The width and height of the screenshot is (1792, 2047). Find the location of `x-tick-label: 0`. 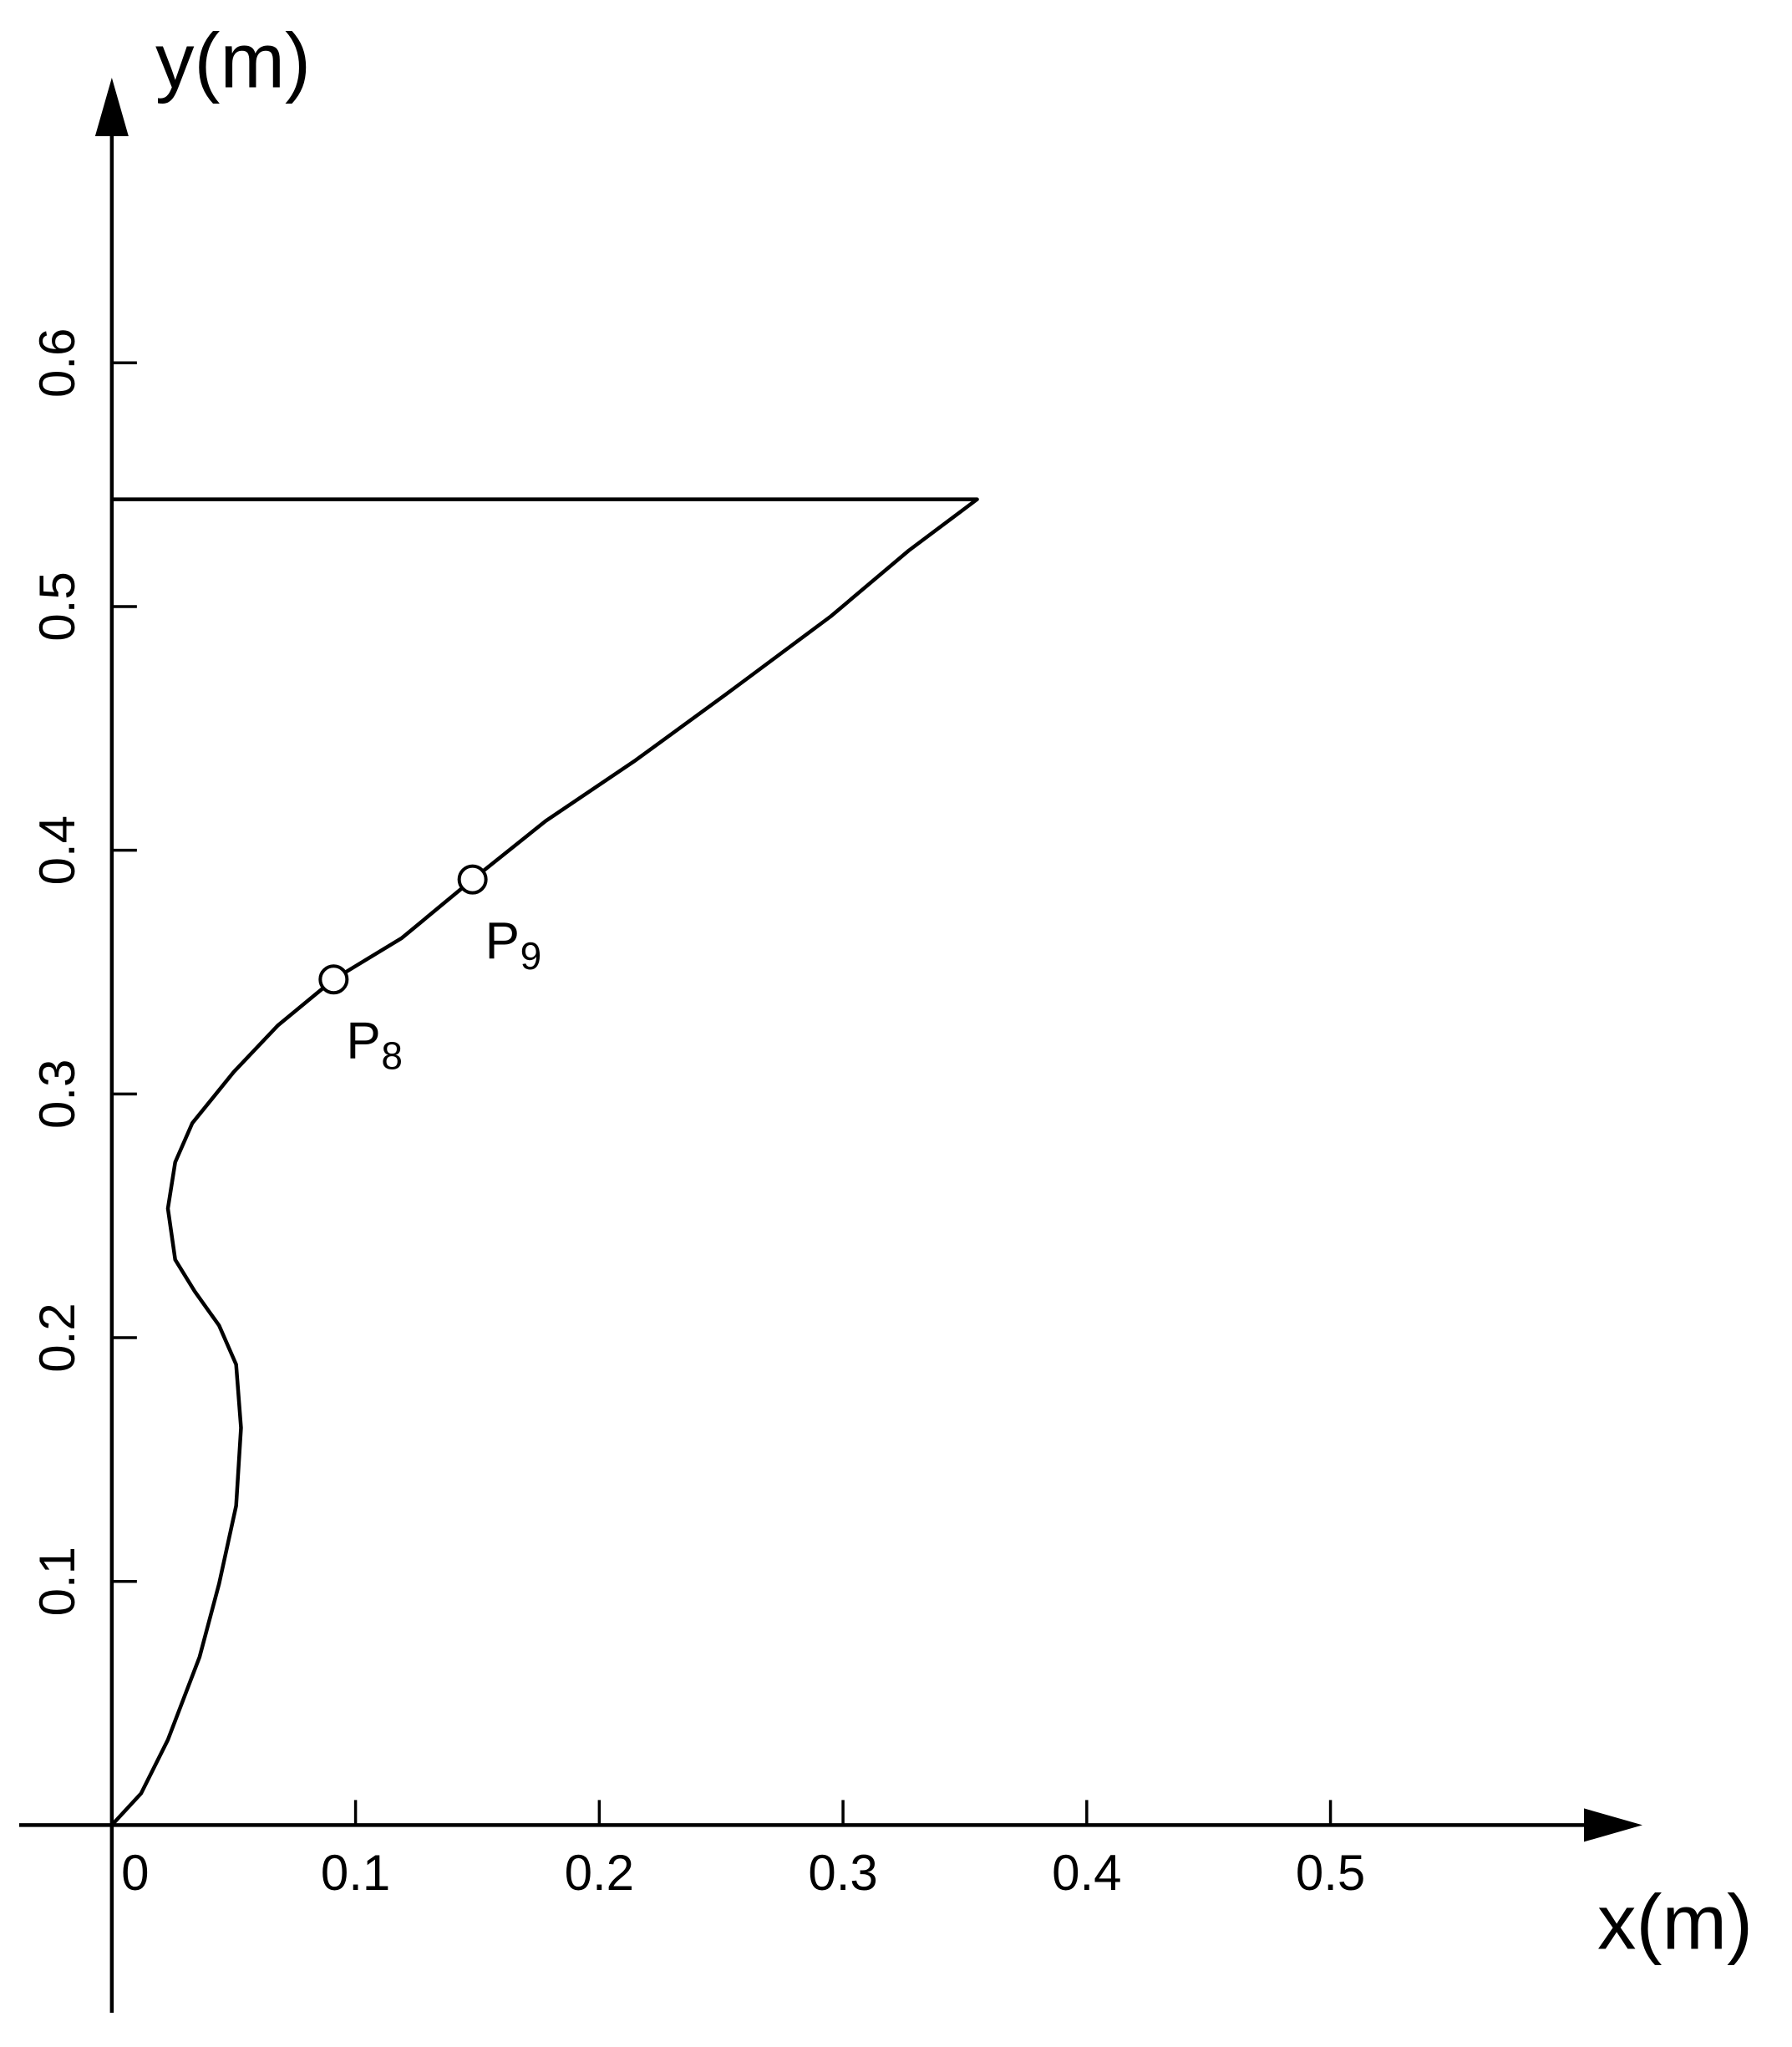

x-tick-label: 0 is located at coordinates (135, 1873).